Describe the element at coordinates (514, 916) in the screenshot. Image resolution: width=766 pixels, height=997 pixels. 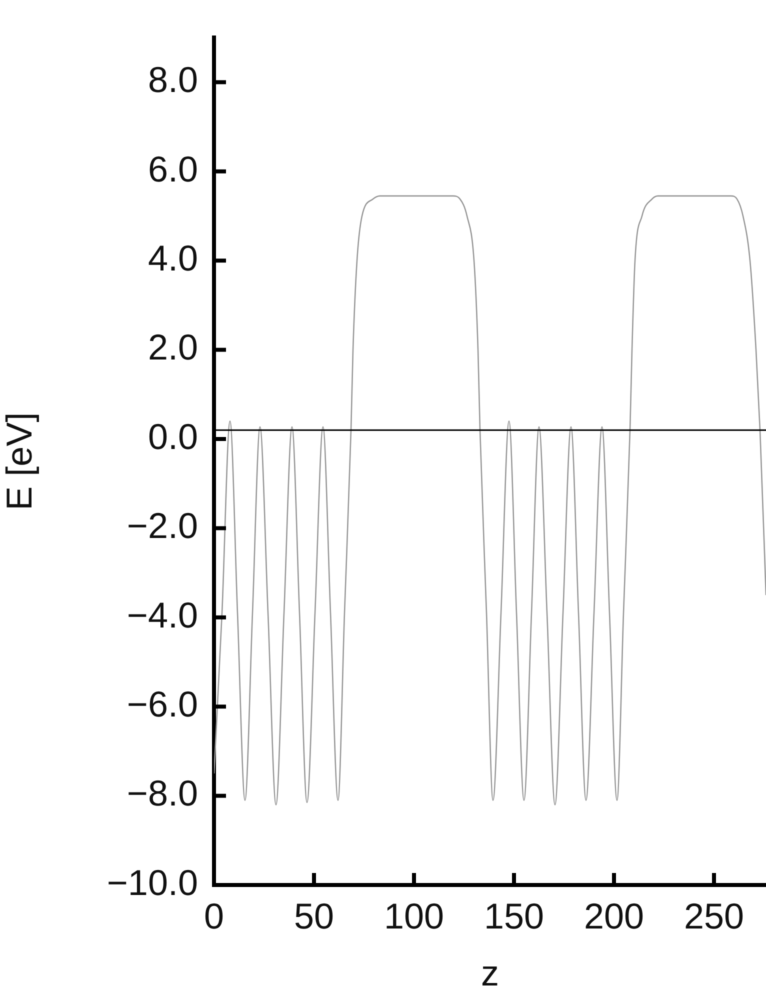
I see `x-tick-label: 150` at that location.